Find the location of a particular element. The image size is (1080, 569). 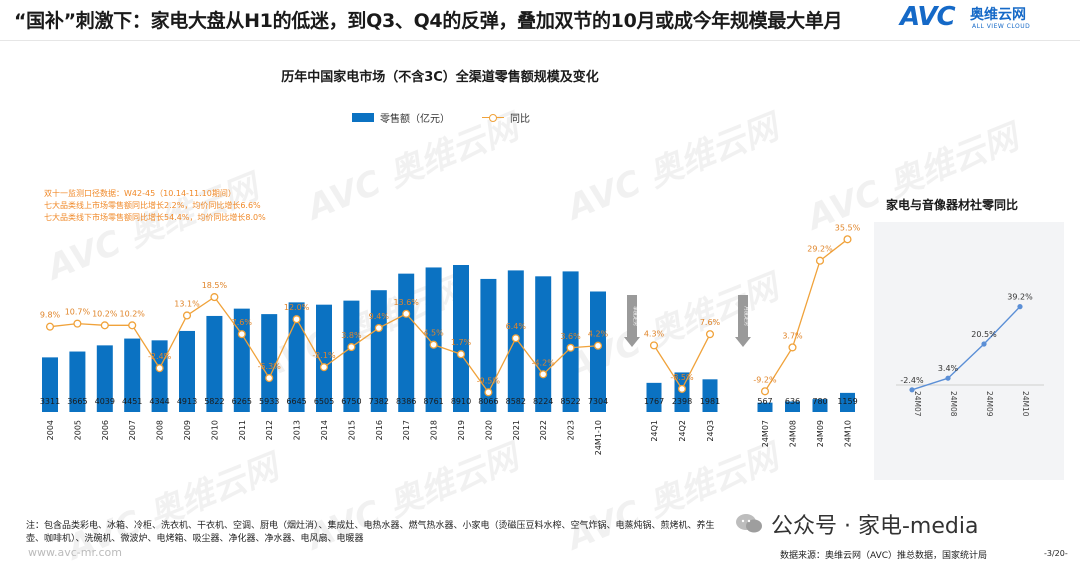

legend-bar-swatch is located at coordinates (363, 117).